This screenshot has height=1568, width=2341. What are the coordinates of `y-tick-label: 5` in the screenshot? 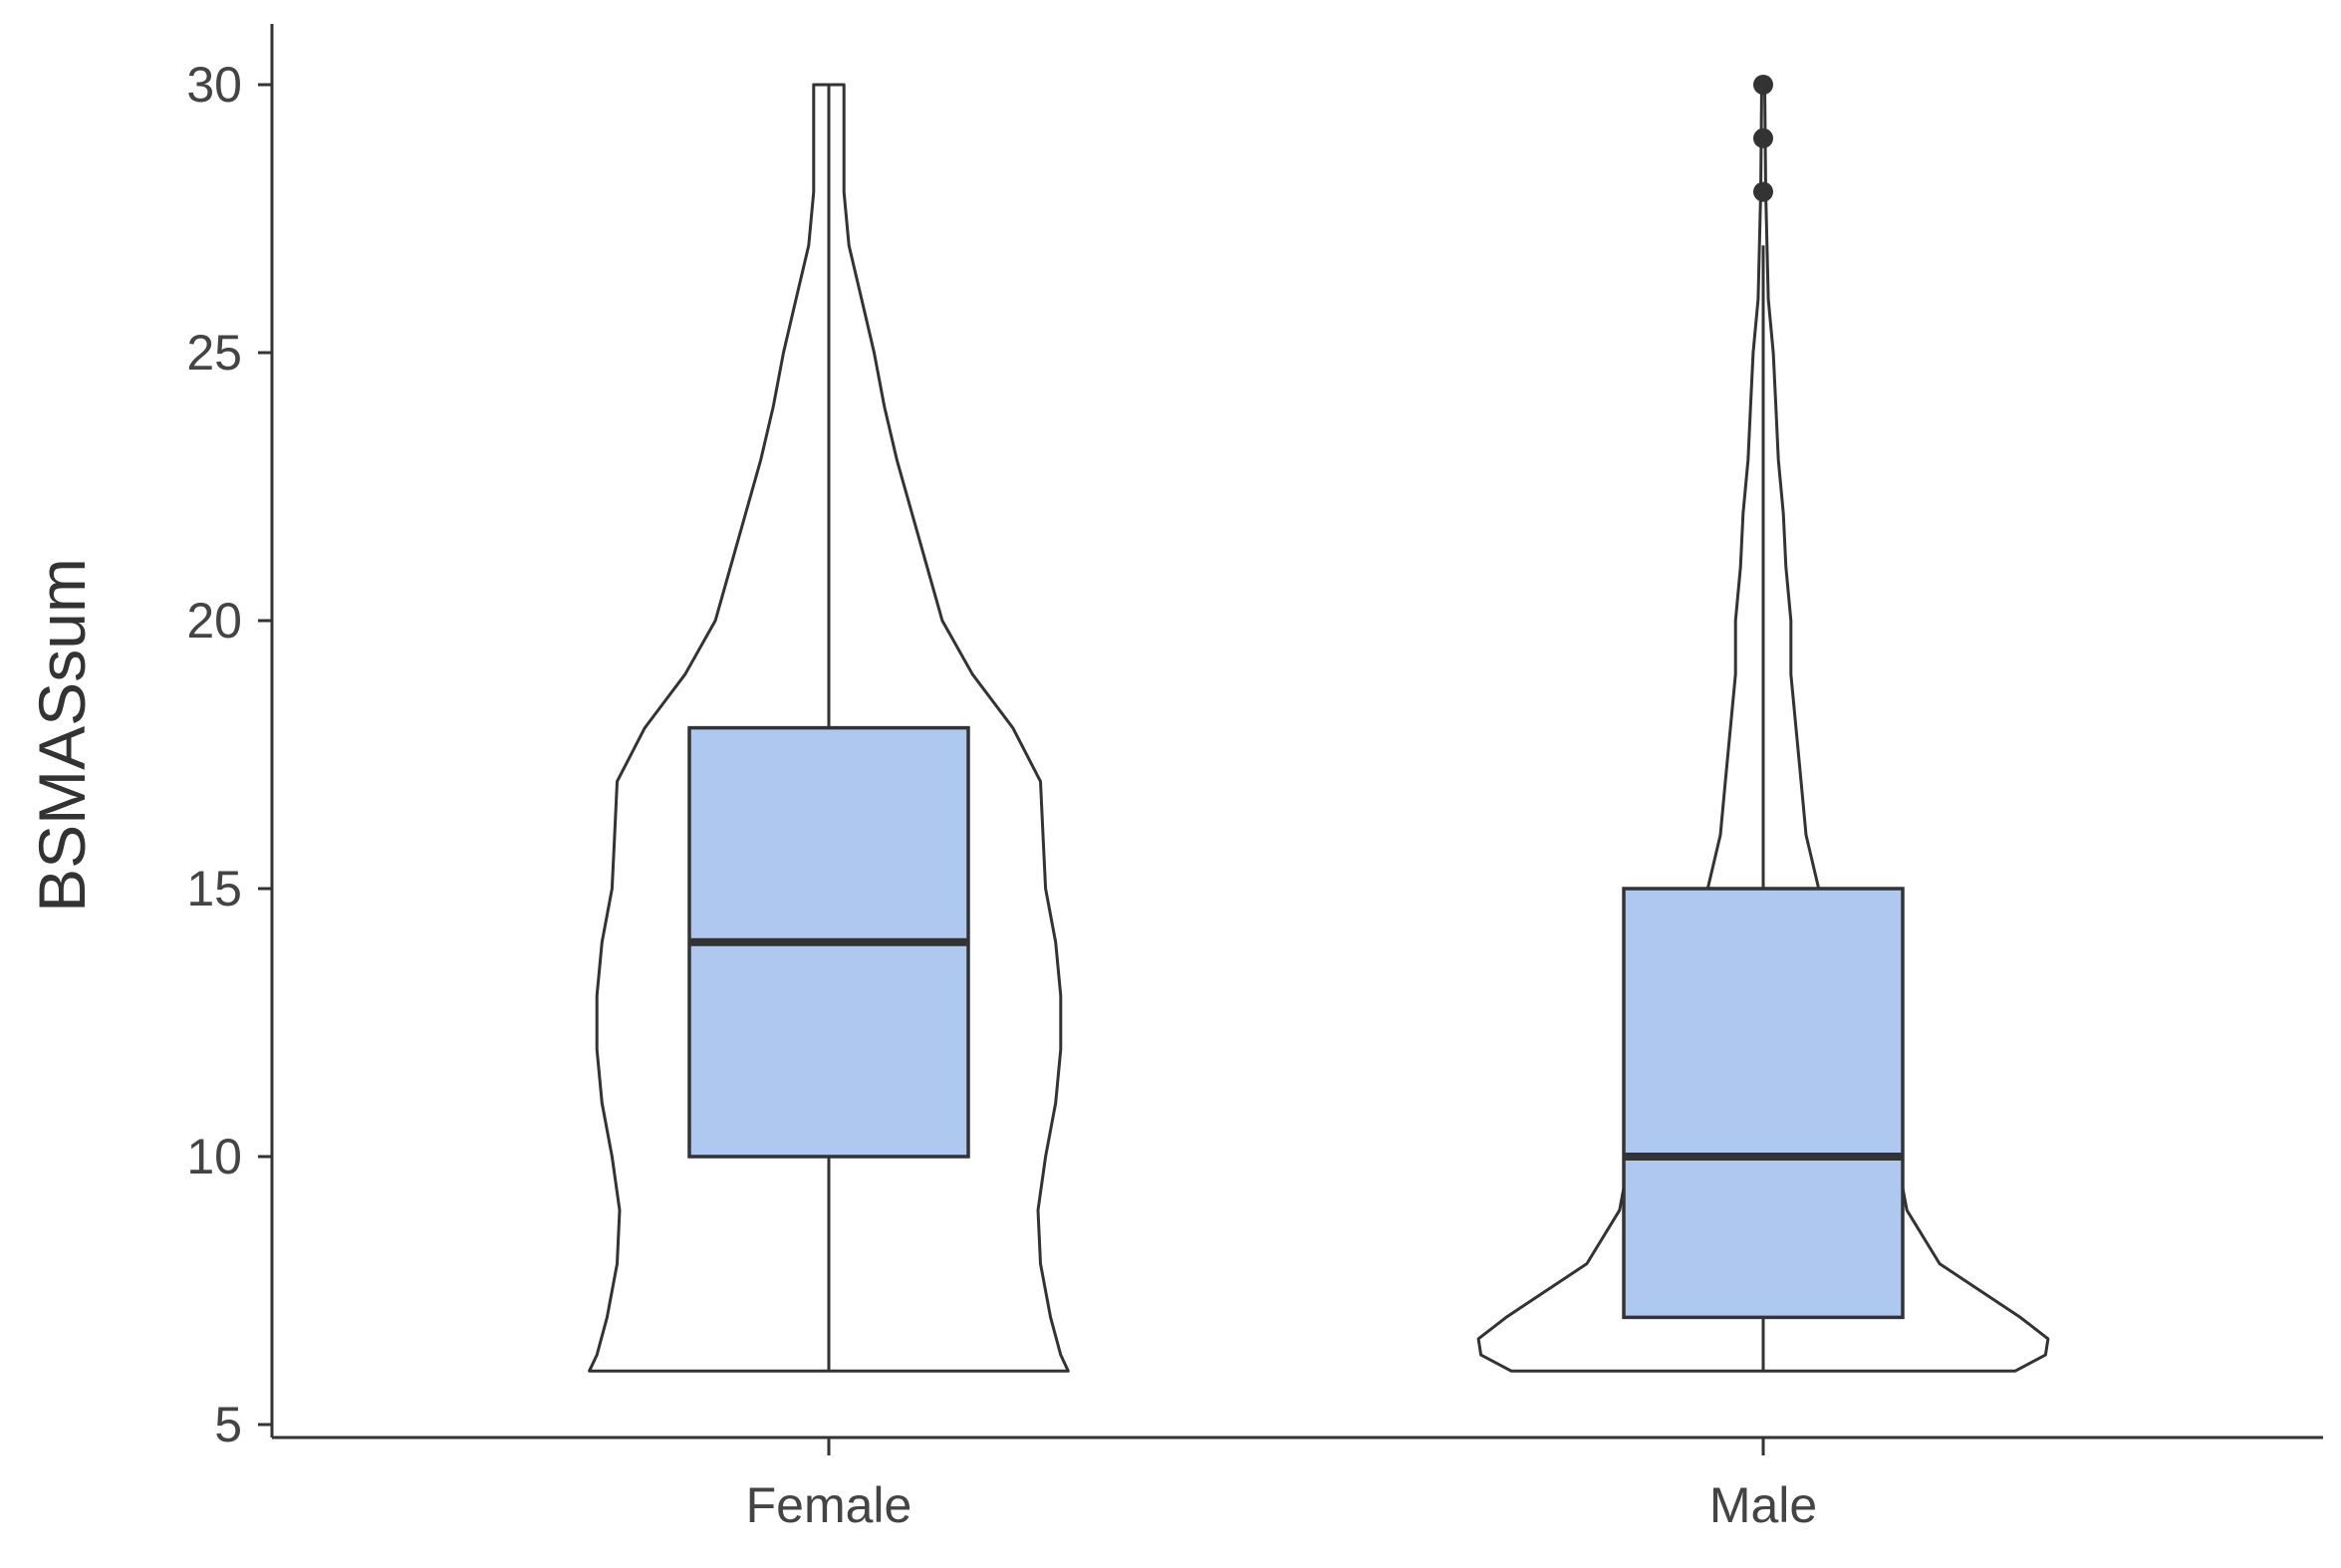 It's located at (228, 1424).